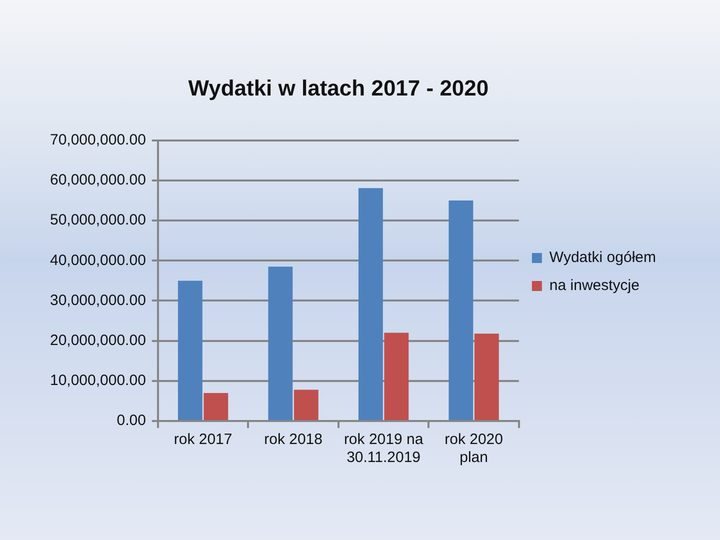 The height and width of the screenshot is (540, 720). Describe the element at coordinates (473, 448) in the screenshot. I see `x-tick-label: rok 2020 plan` at that location.